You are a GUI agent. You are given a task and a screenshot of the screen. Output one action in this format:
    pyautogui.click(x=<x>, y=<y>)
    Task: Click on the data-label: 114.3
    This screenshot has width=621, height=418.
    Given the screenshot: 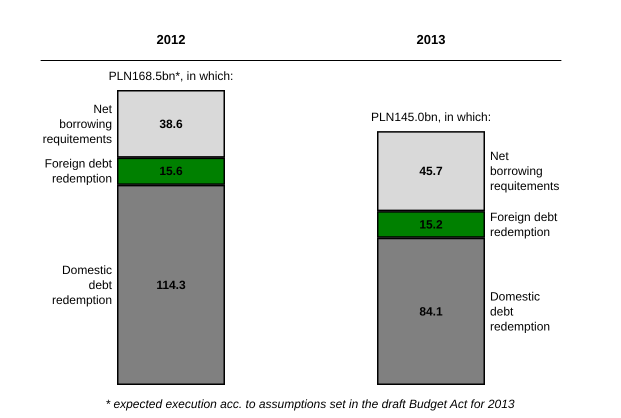 What is the action you would take?
    pyautogui.click(x=171, y=285)
    